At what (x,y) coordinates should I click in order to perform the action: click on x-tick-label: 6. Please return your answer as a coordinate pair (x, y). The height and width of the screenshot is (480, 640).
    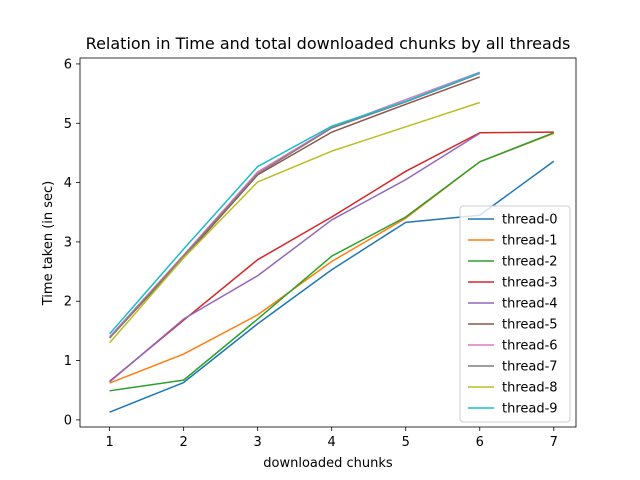
    Looking at the image, I should click on (480, 442).